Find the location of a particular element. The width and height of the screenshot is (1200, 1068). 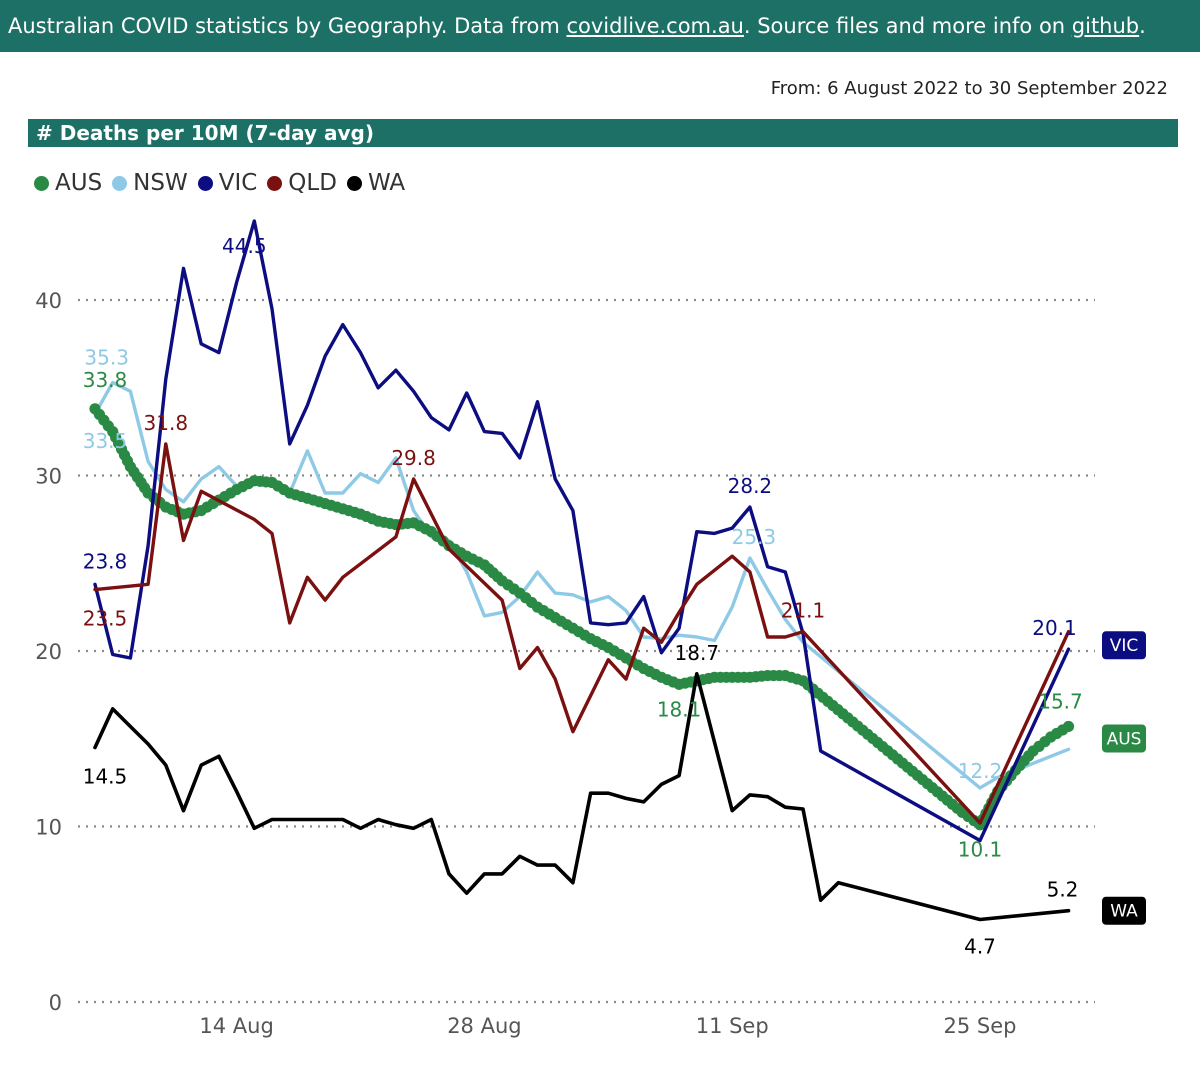

legend-item-nsw: NSW is located at coordinates (150, 183).